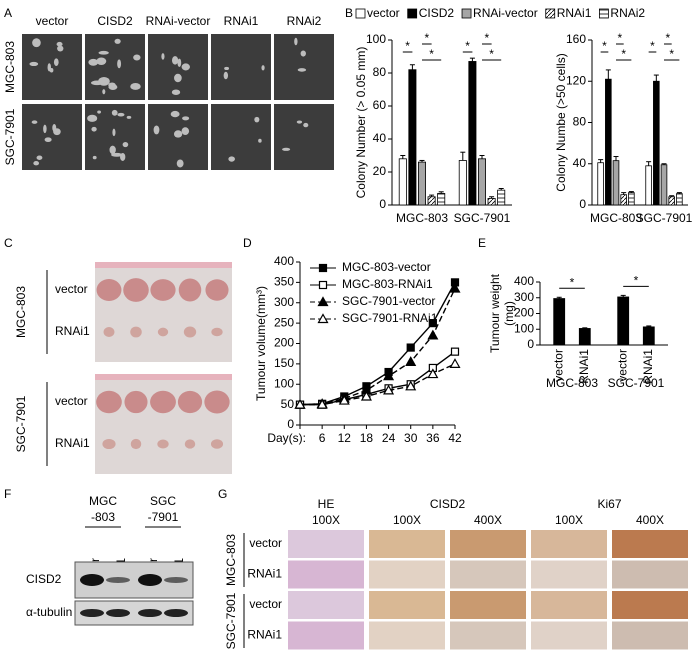 Image resolution: width=694 pixels, height=651 pixels. What do you see at coordinates (495, 313) in the screenshot?
I see `y-axis-label: Tumour weight` at bounding box center [495, 313].